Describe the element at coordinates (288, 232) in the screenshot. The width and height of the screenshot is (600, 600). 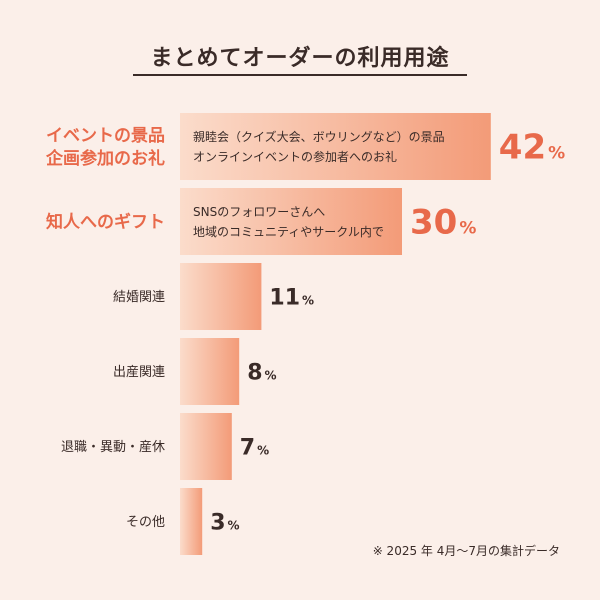
I see `bar-description: 地域のコミュニティやサークル内で` at that location.